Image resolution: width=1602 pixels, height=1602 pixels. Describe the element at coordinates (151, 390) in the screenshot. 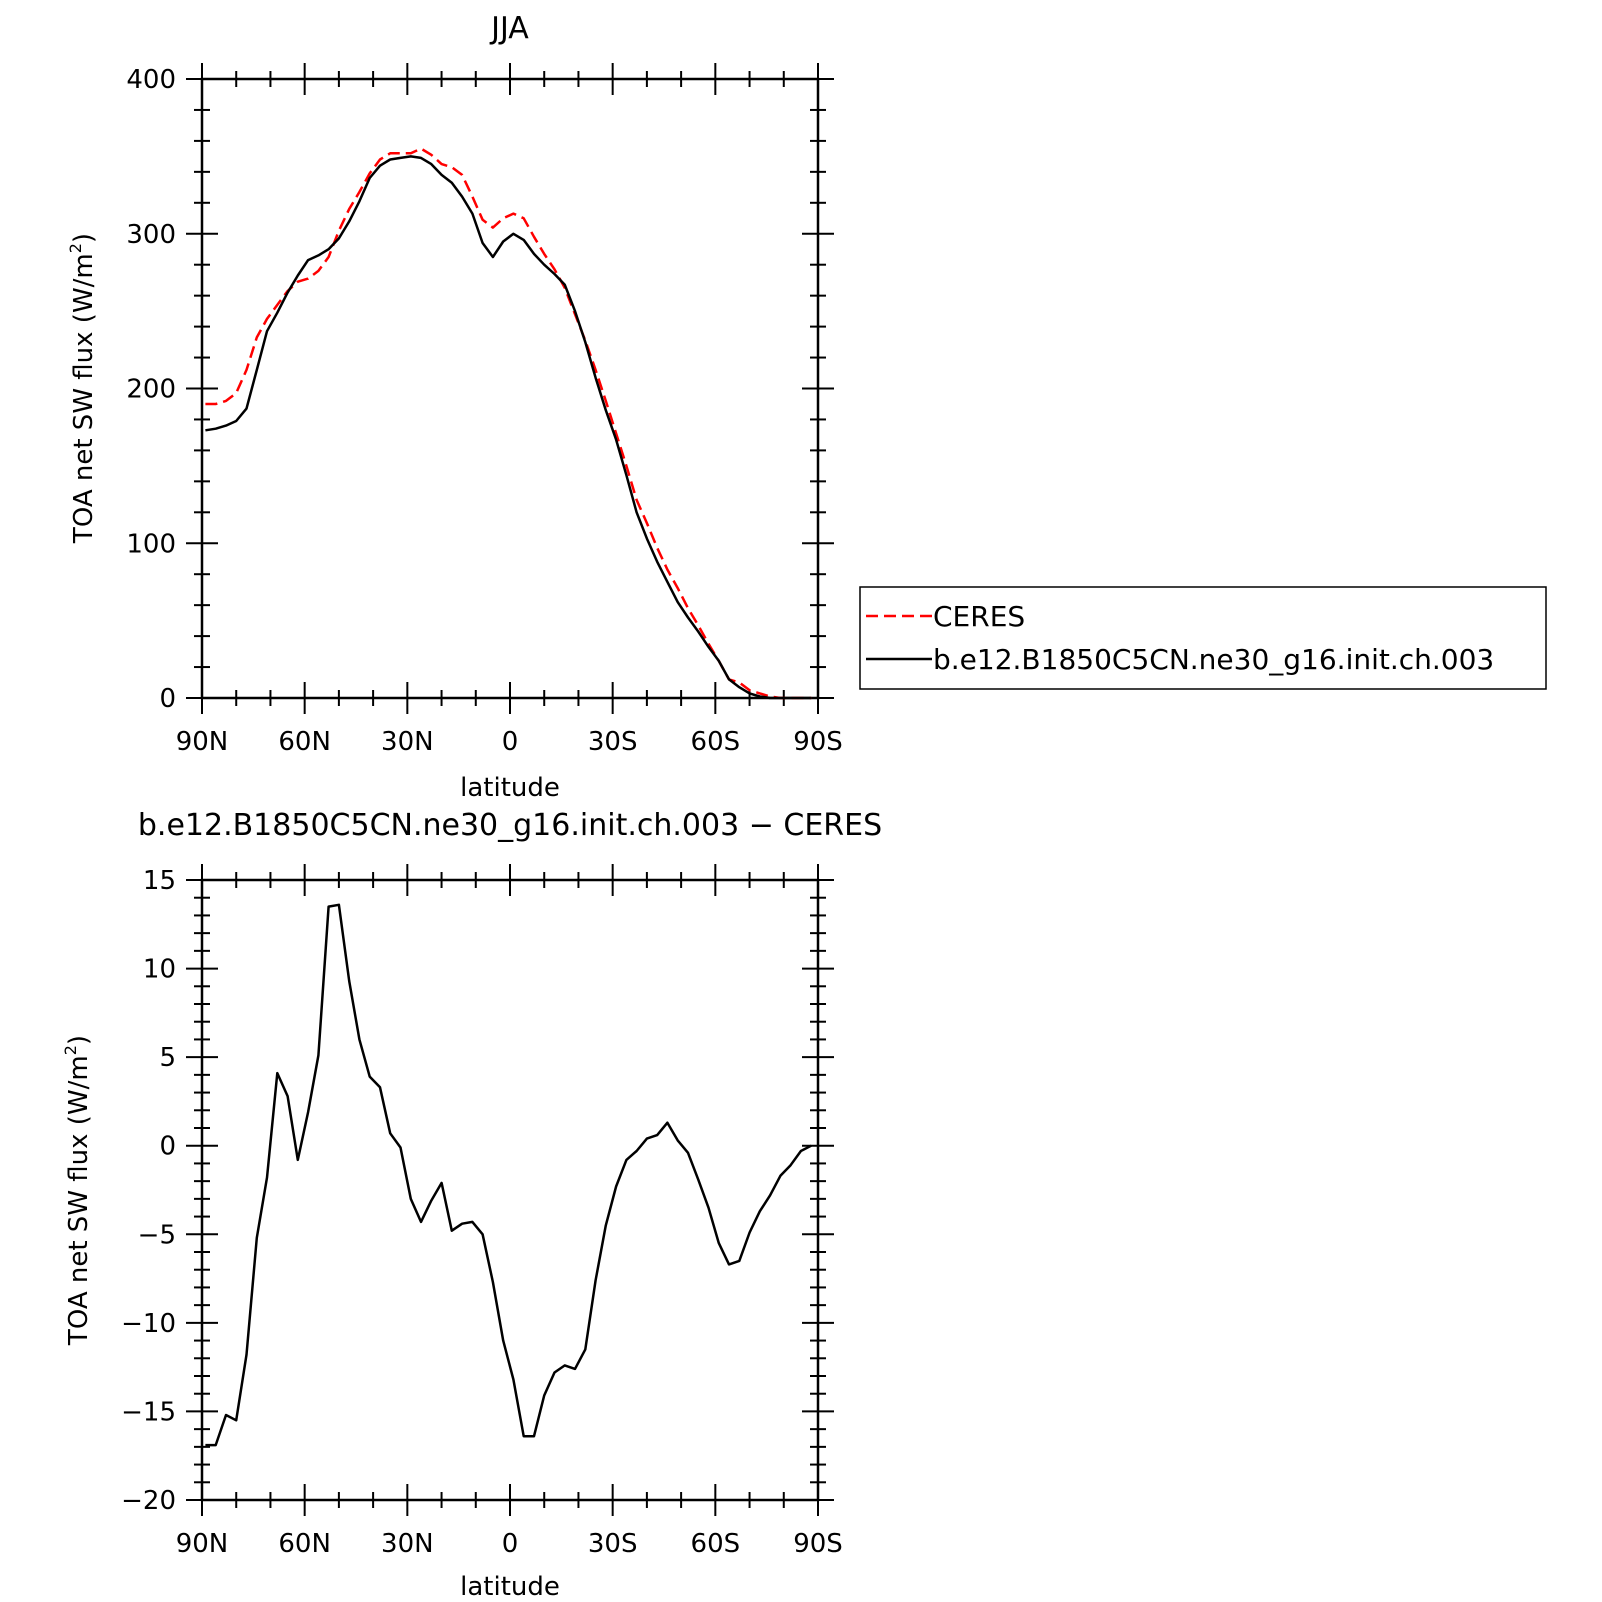

I see `y-tick-label: 200` at that location.